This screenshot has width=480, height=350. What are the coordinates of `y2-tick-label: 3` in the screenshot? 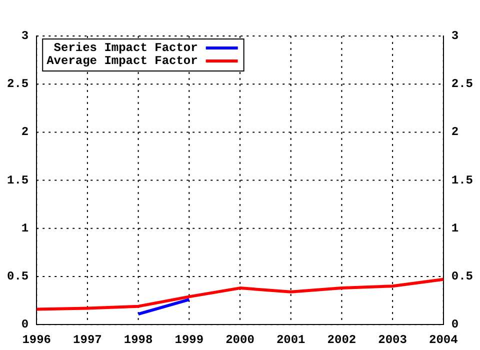 It's located at (455, 36).